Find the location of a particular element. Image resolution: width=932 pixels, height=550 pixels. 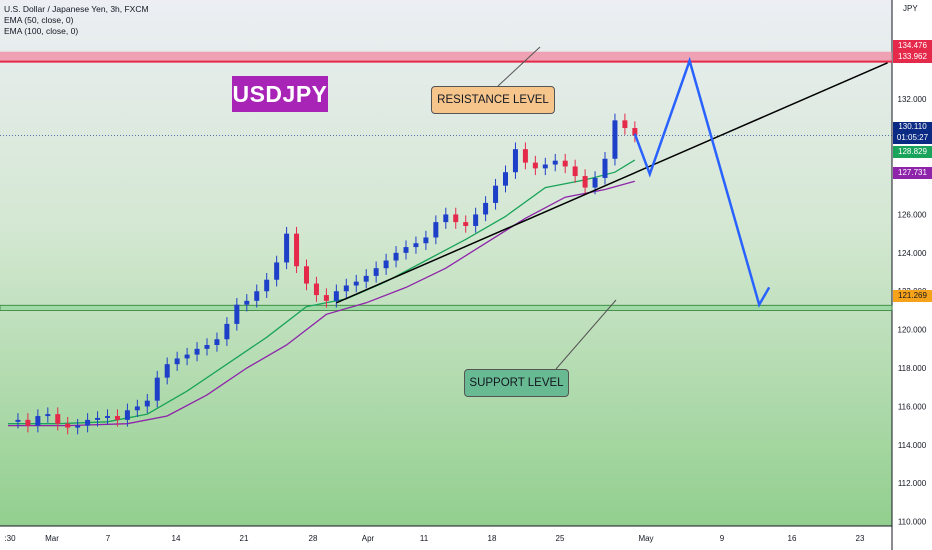

price-axis-panel is located at coordinates (912, 275).